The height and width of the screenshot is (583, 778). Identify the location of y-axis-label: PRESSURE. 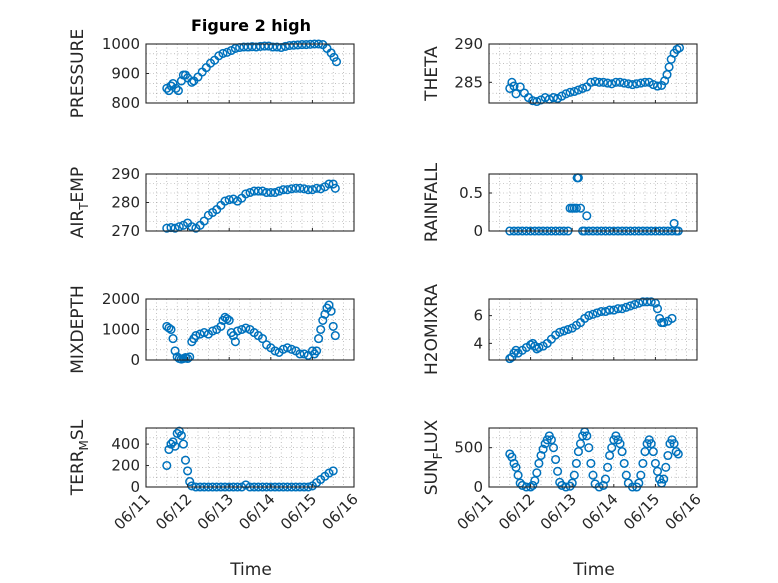
(78, 73).